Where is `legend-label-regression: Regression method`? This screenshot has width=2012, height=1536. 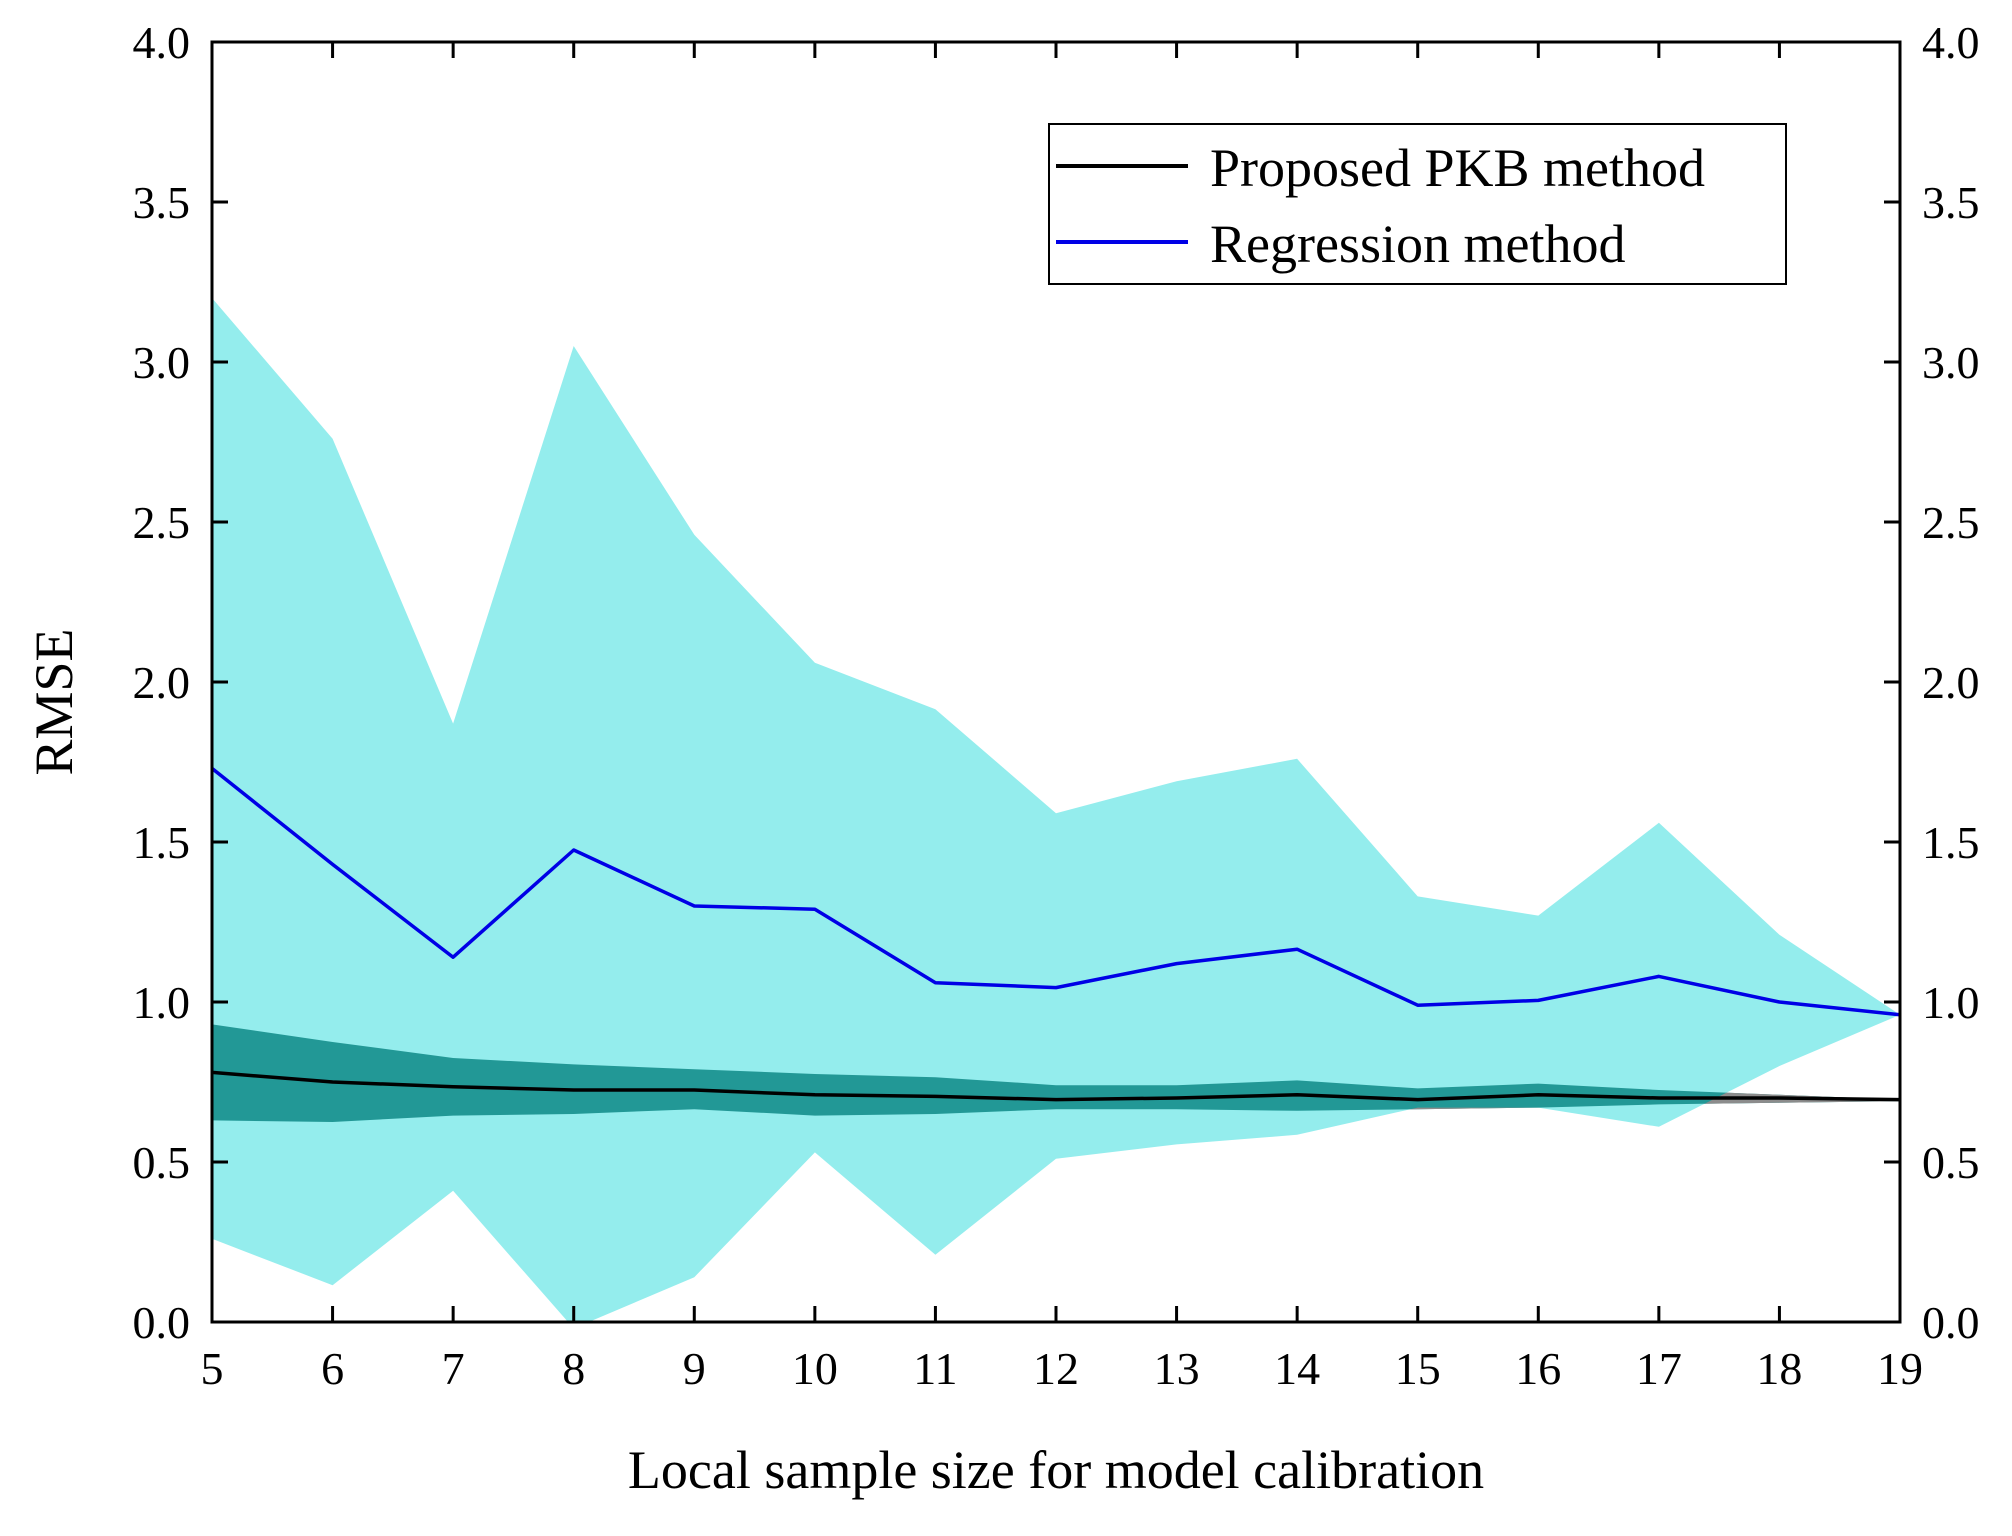
legend-label-regression: Regression method is located at coordinates (1417, 244).